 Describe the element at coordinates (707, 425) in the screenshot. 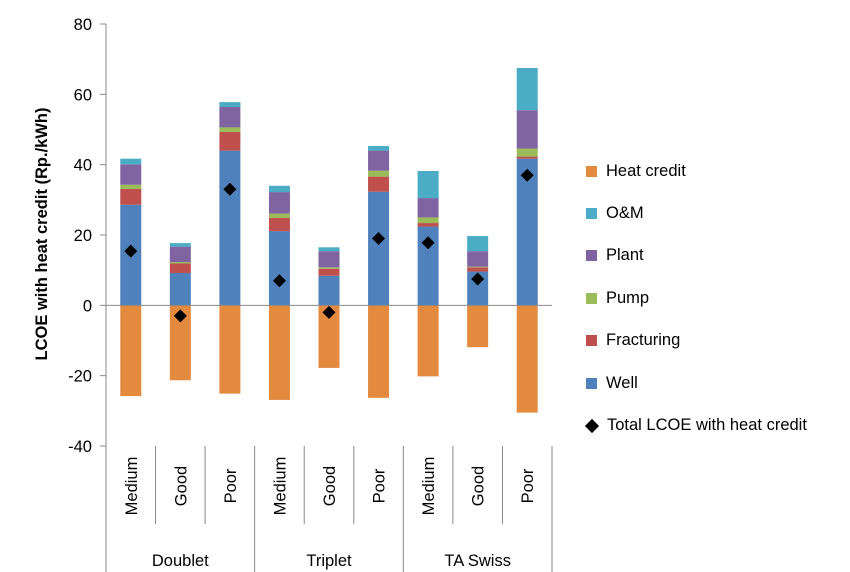

I see `legend-label: Total LCOE with heat credit` at that location.